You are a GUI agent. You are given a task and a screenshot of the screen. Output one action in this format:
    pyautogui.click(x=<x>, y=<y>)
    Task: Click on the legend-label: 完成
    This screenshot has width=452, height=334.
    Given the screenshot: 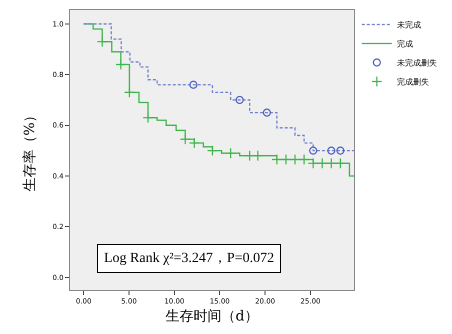 What is the action you would take?
    pyautogui.click(x=404, y=44)
    